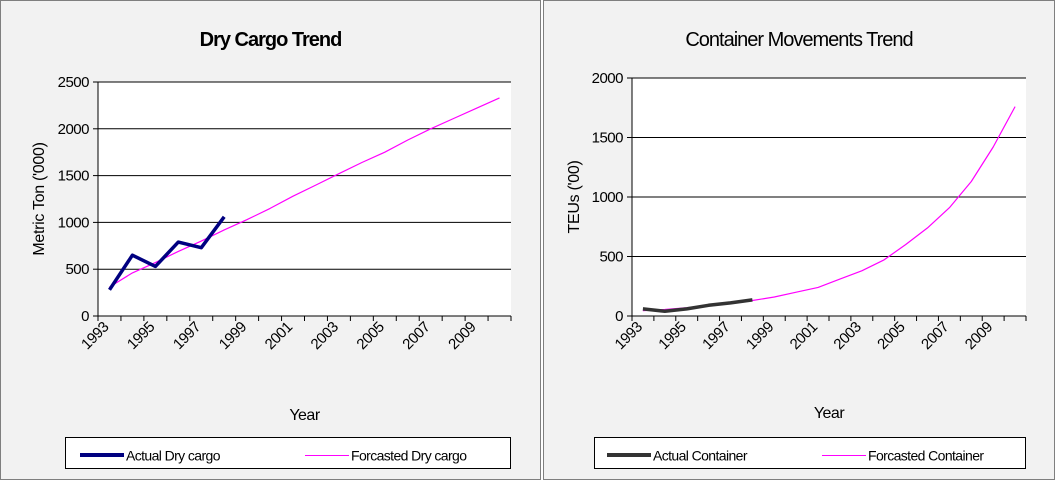  What do you see at coordinates (271, 40) in the screenshot?
I see `chart-title: Dry Cargo Trend` at bounding box center [271, 40].